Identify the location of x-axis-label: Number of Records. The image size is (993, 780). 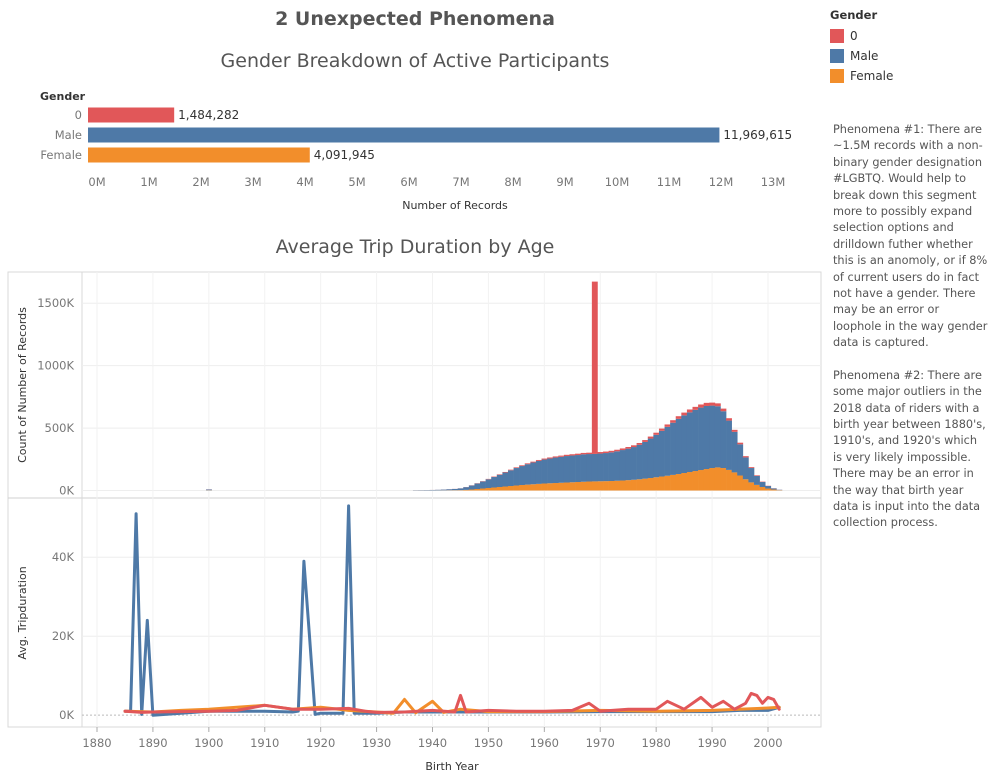
(455, 205).